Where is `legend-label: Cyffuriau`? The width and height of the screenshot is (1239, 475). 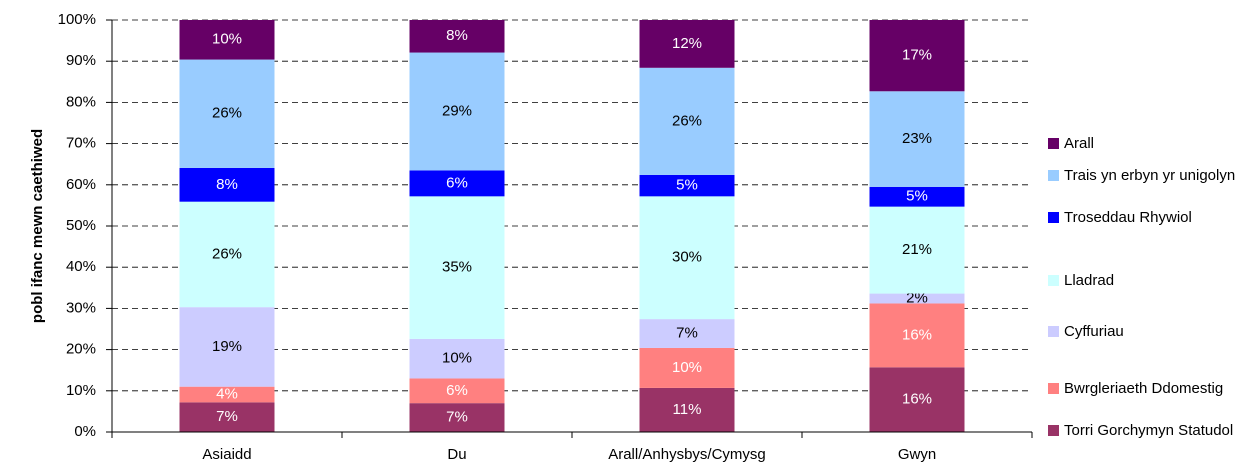 legend-label: Cyffuriau is located at coordinates (1094, 331).